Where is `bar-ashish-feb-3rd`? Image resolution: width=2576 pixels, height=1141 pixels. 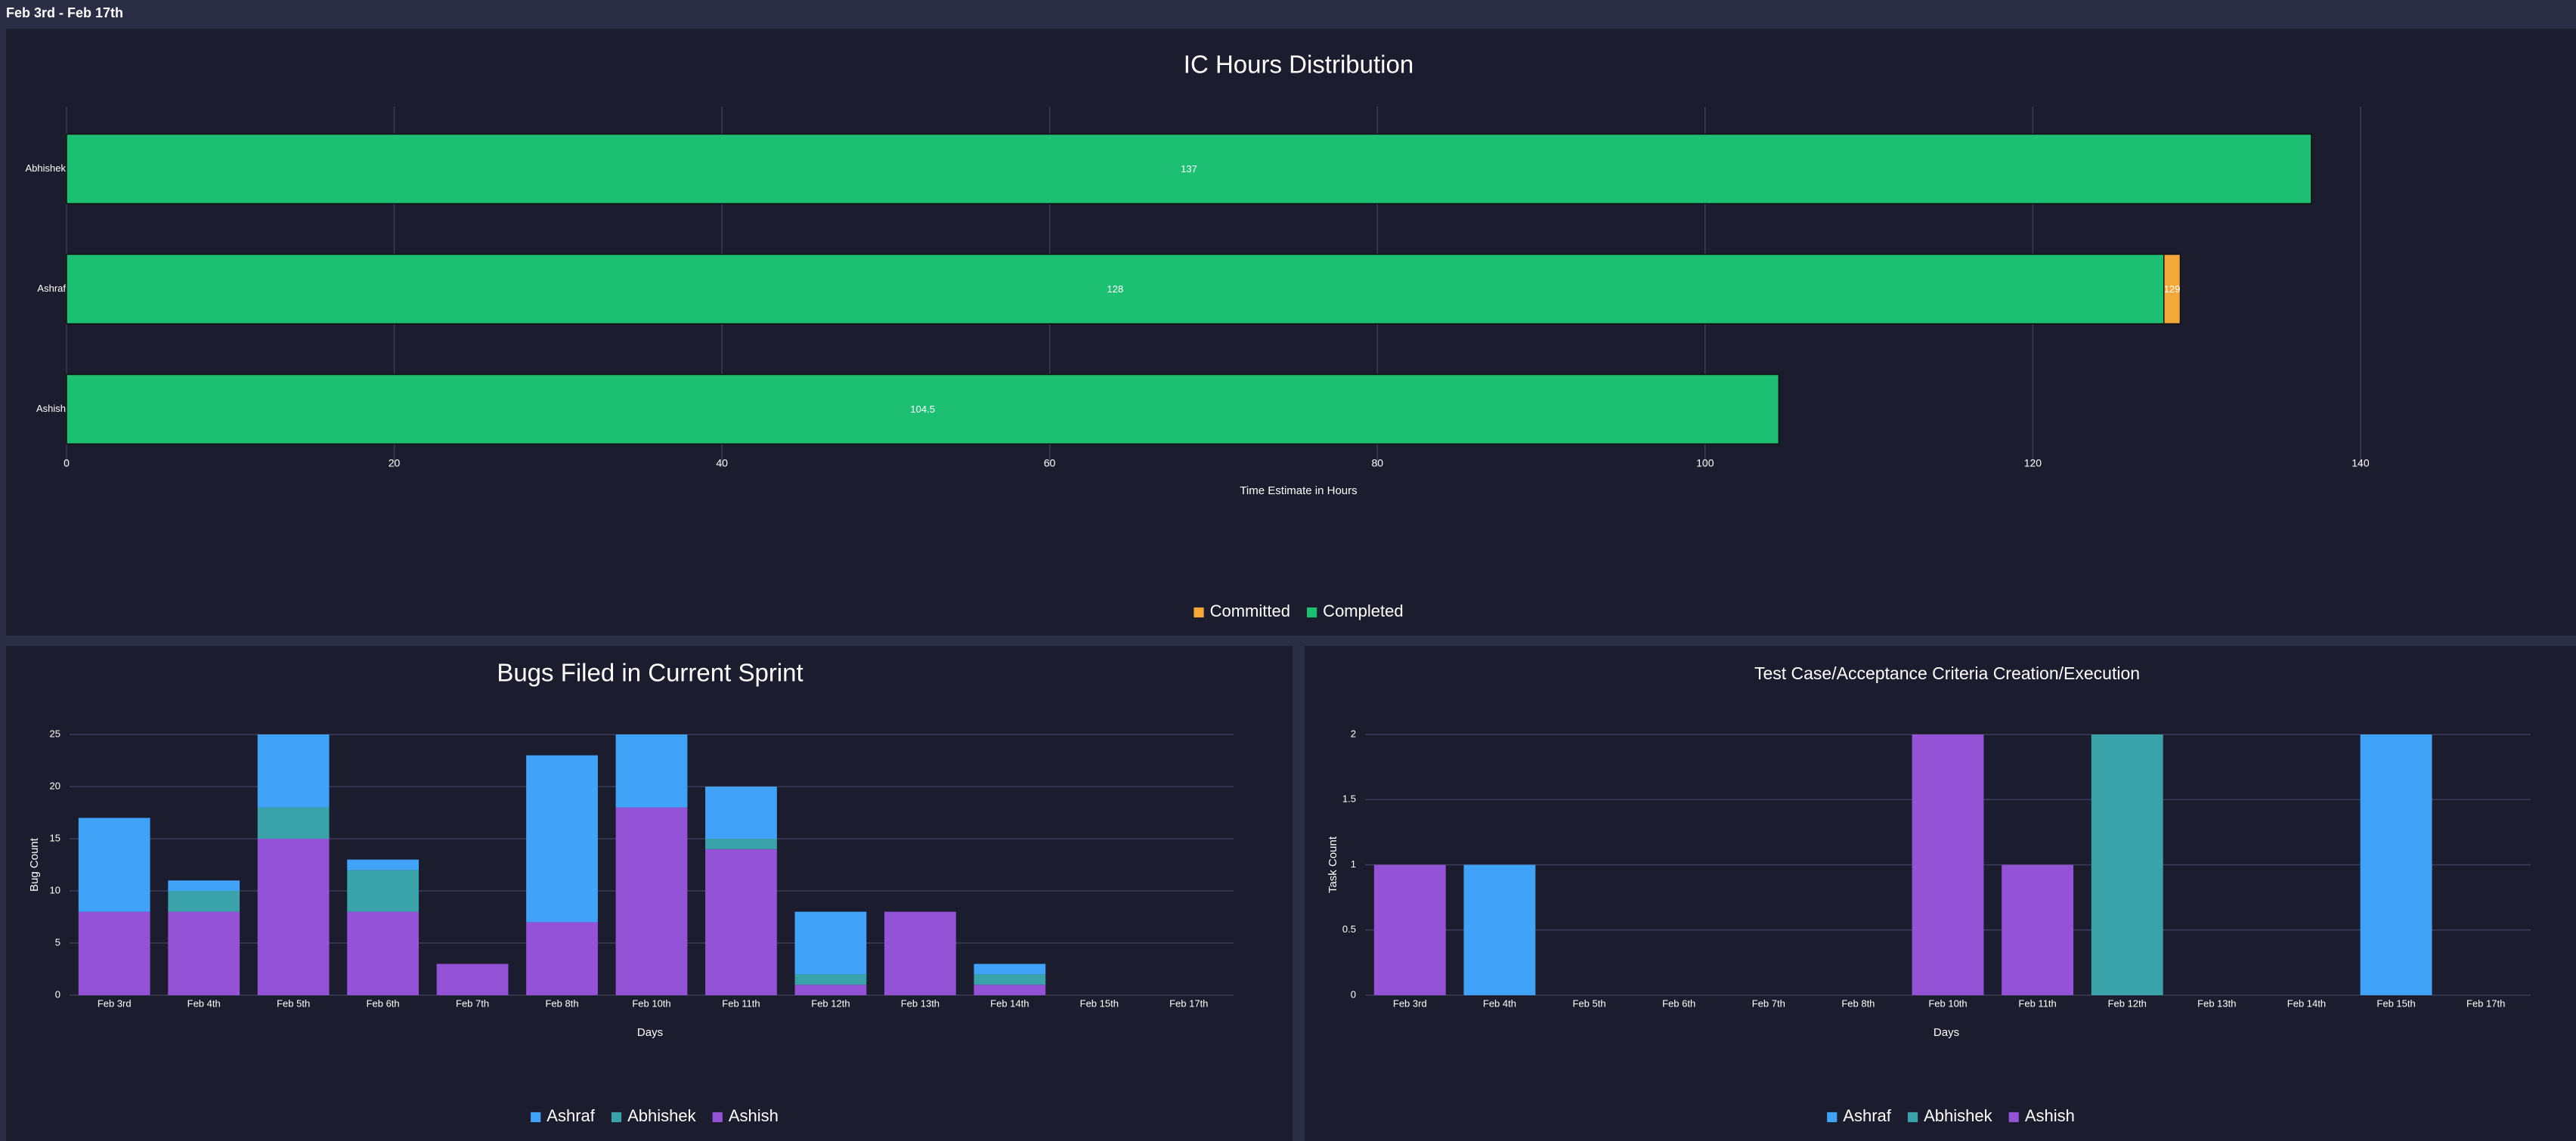 bar-ashish-feb-3rd is located at coordinates (114, 953).